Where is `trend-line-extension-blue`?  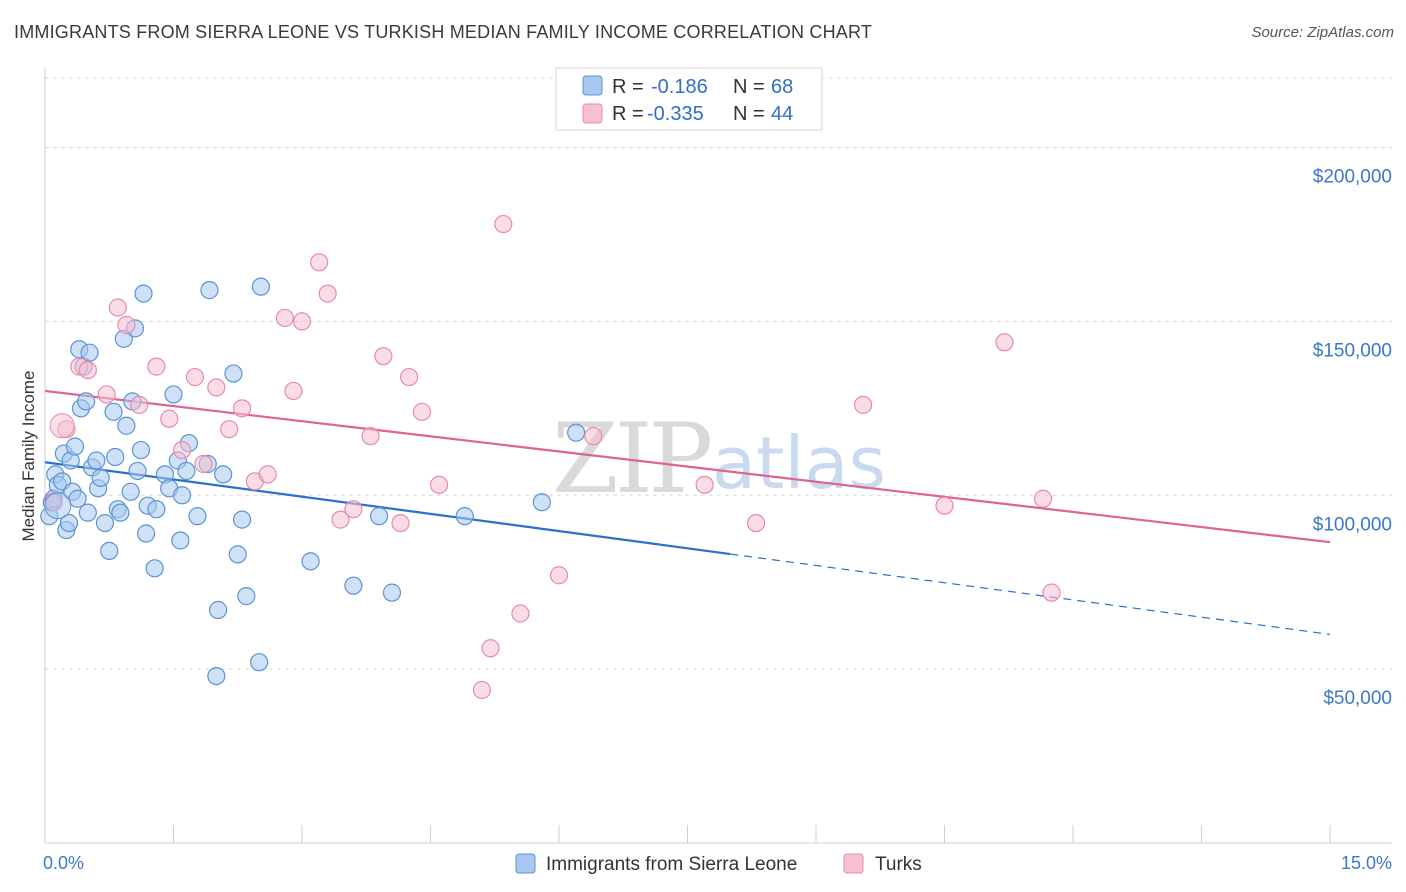
trend-line-extension-blue is located at coordinates (1030, 594).